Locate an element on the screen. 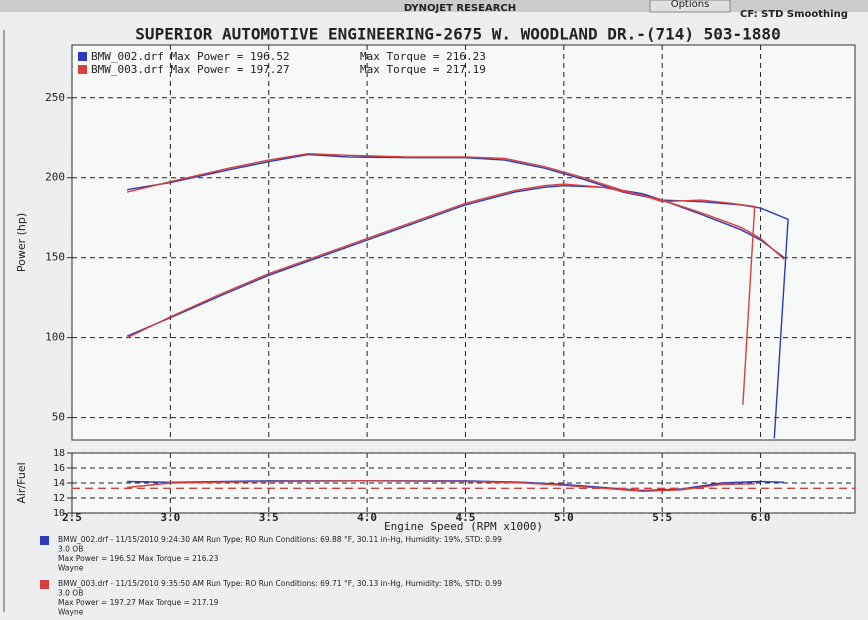 This screenshot has height=620, width=868. y-axis-label: Power (hp) is located at coordinates (21, 242).